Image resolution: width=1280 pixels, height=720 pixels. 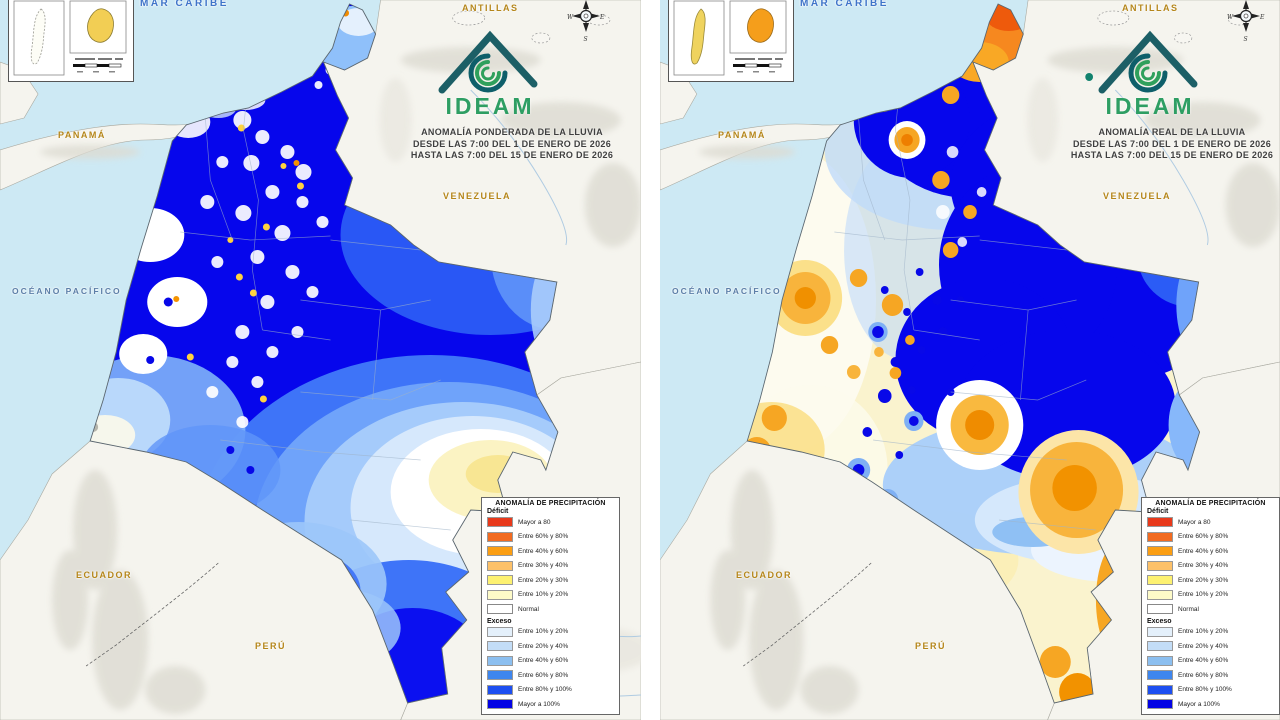 What do you see at coordinates (1203, 551) in the screenshot?
I see `legend-row-label: Entre 40% y 60%` at bounding box center [1203, 551].